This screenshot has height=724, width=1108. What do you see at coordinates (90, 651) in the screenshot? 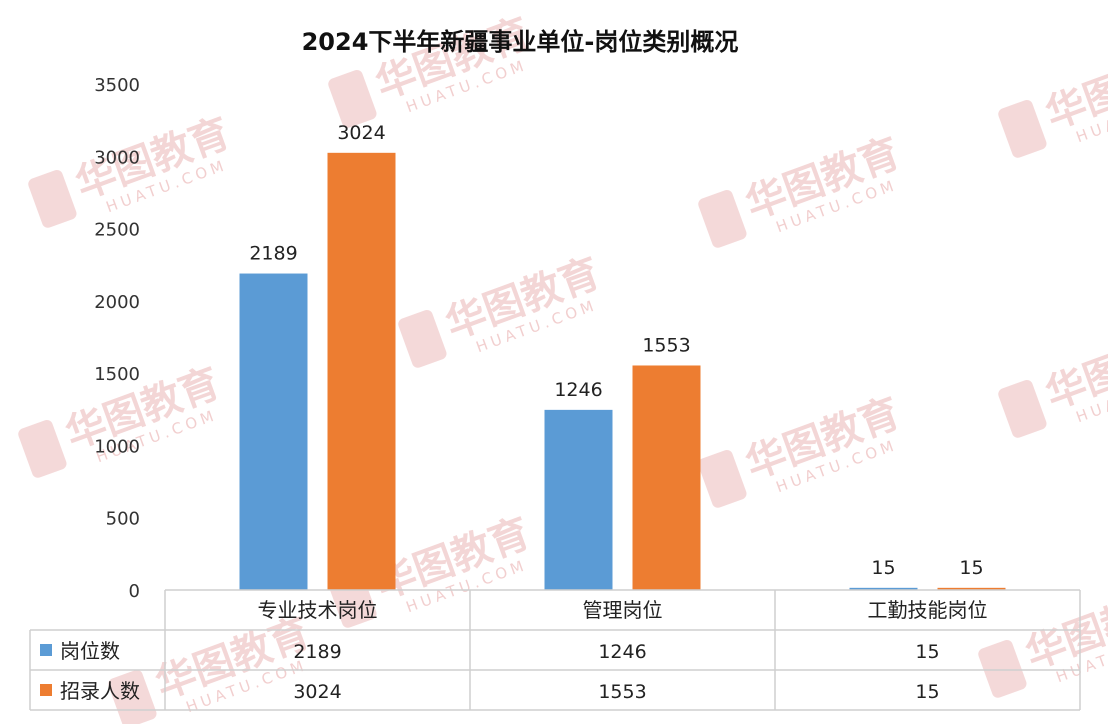
I see `legend-label: 岗位数` at bounding box center [90, 651].